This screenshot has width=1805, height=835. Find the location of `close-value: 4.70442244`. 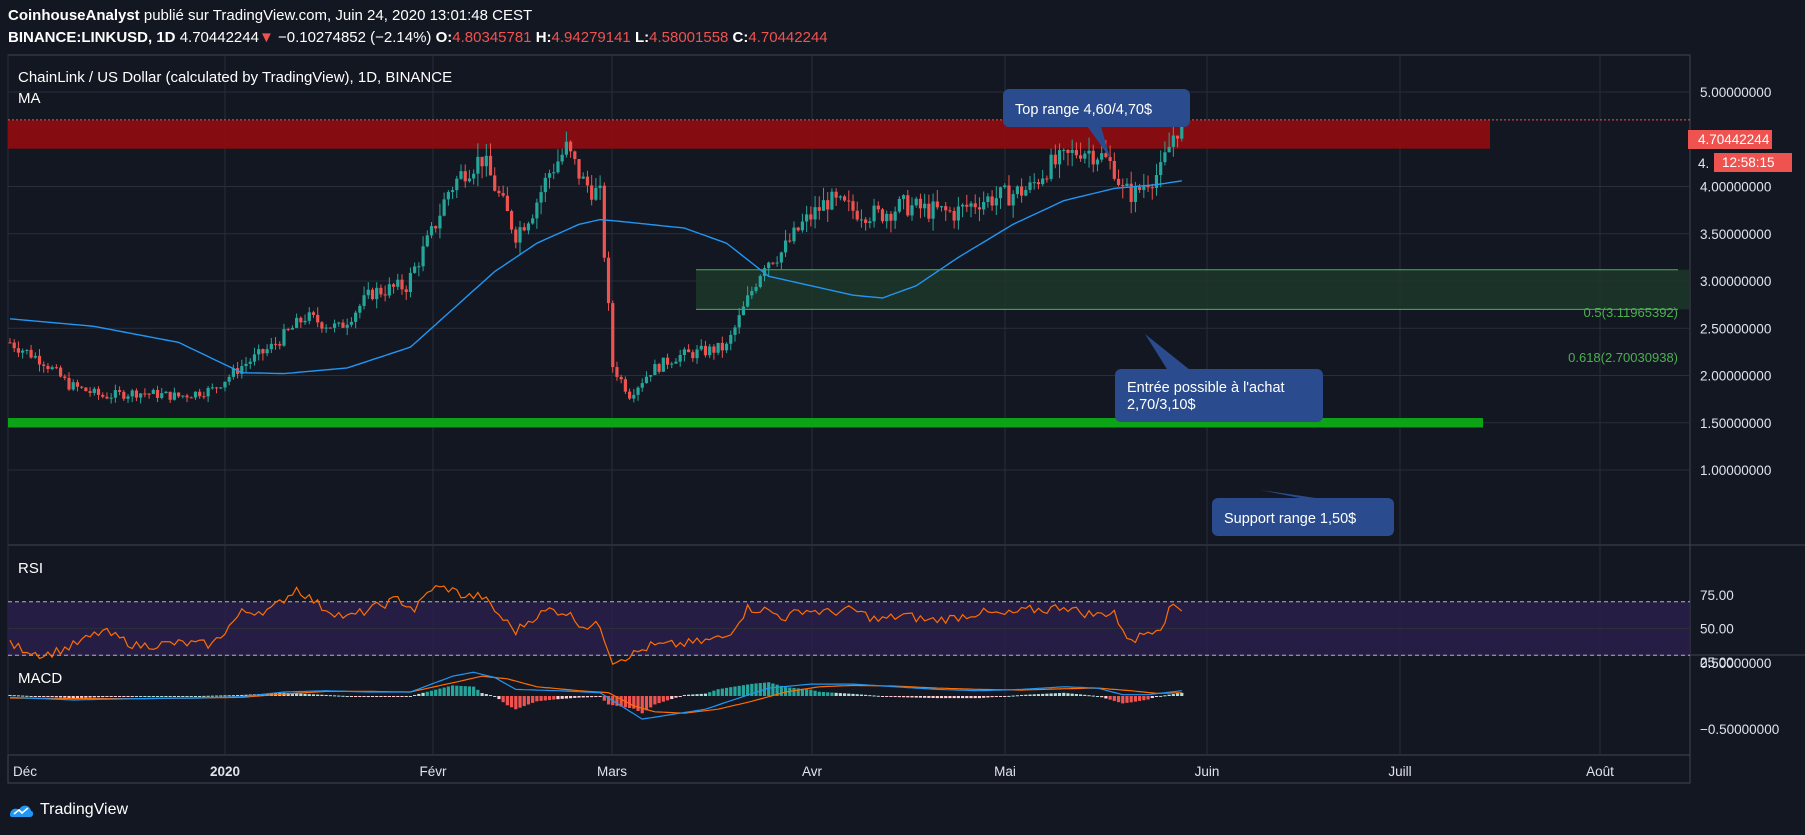

close-value: 4.70442244 is located at coordinates (788, 37).